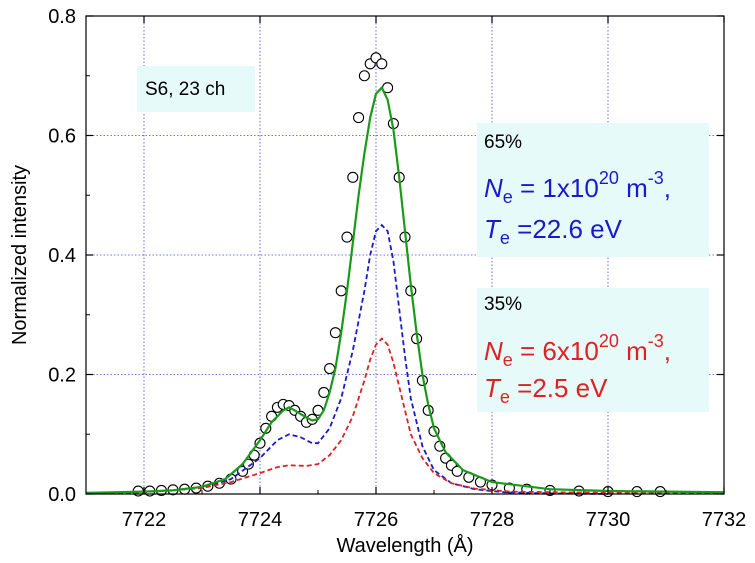 The height and width of the screenshot is (563, 755). What do you see at coordinates (608, 520) in the screenshot?
I see `x-tick-label-4: 7730` at bounding box center [608, 520].